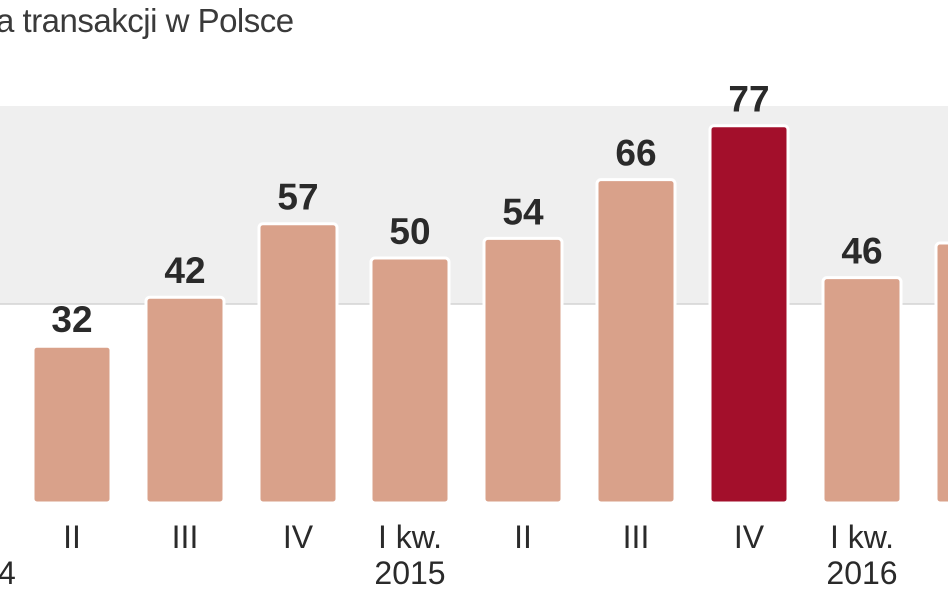  What do you see at coordinates (71, 319) in the screenshot?
I see `value-label-1: 32` at bounding box center [71, 319].